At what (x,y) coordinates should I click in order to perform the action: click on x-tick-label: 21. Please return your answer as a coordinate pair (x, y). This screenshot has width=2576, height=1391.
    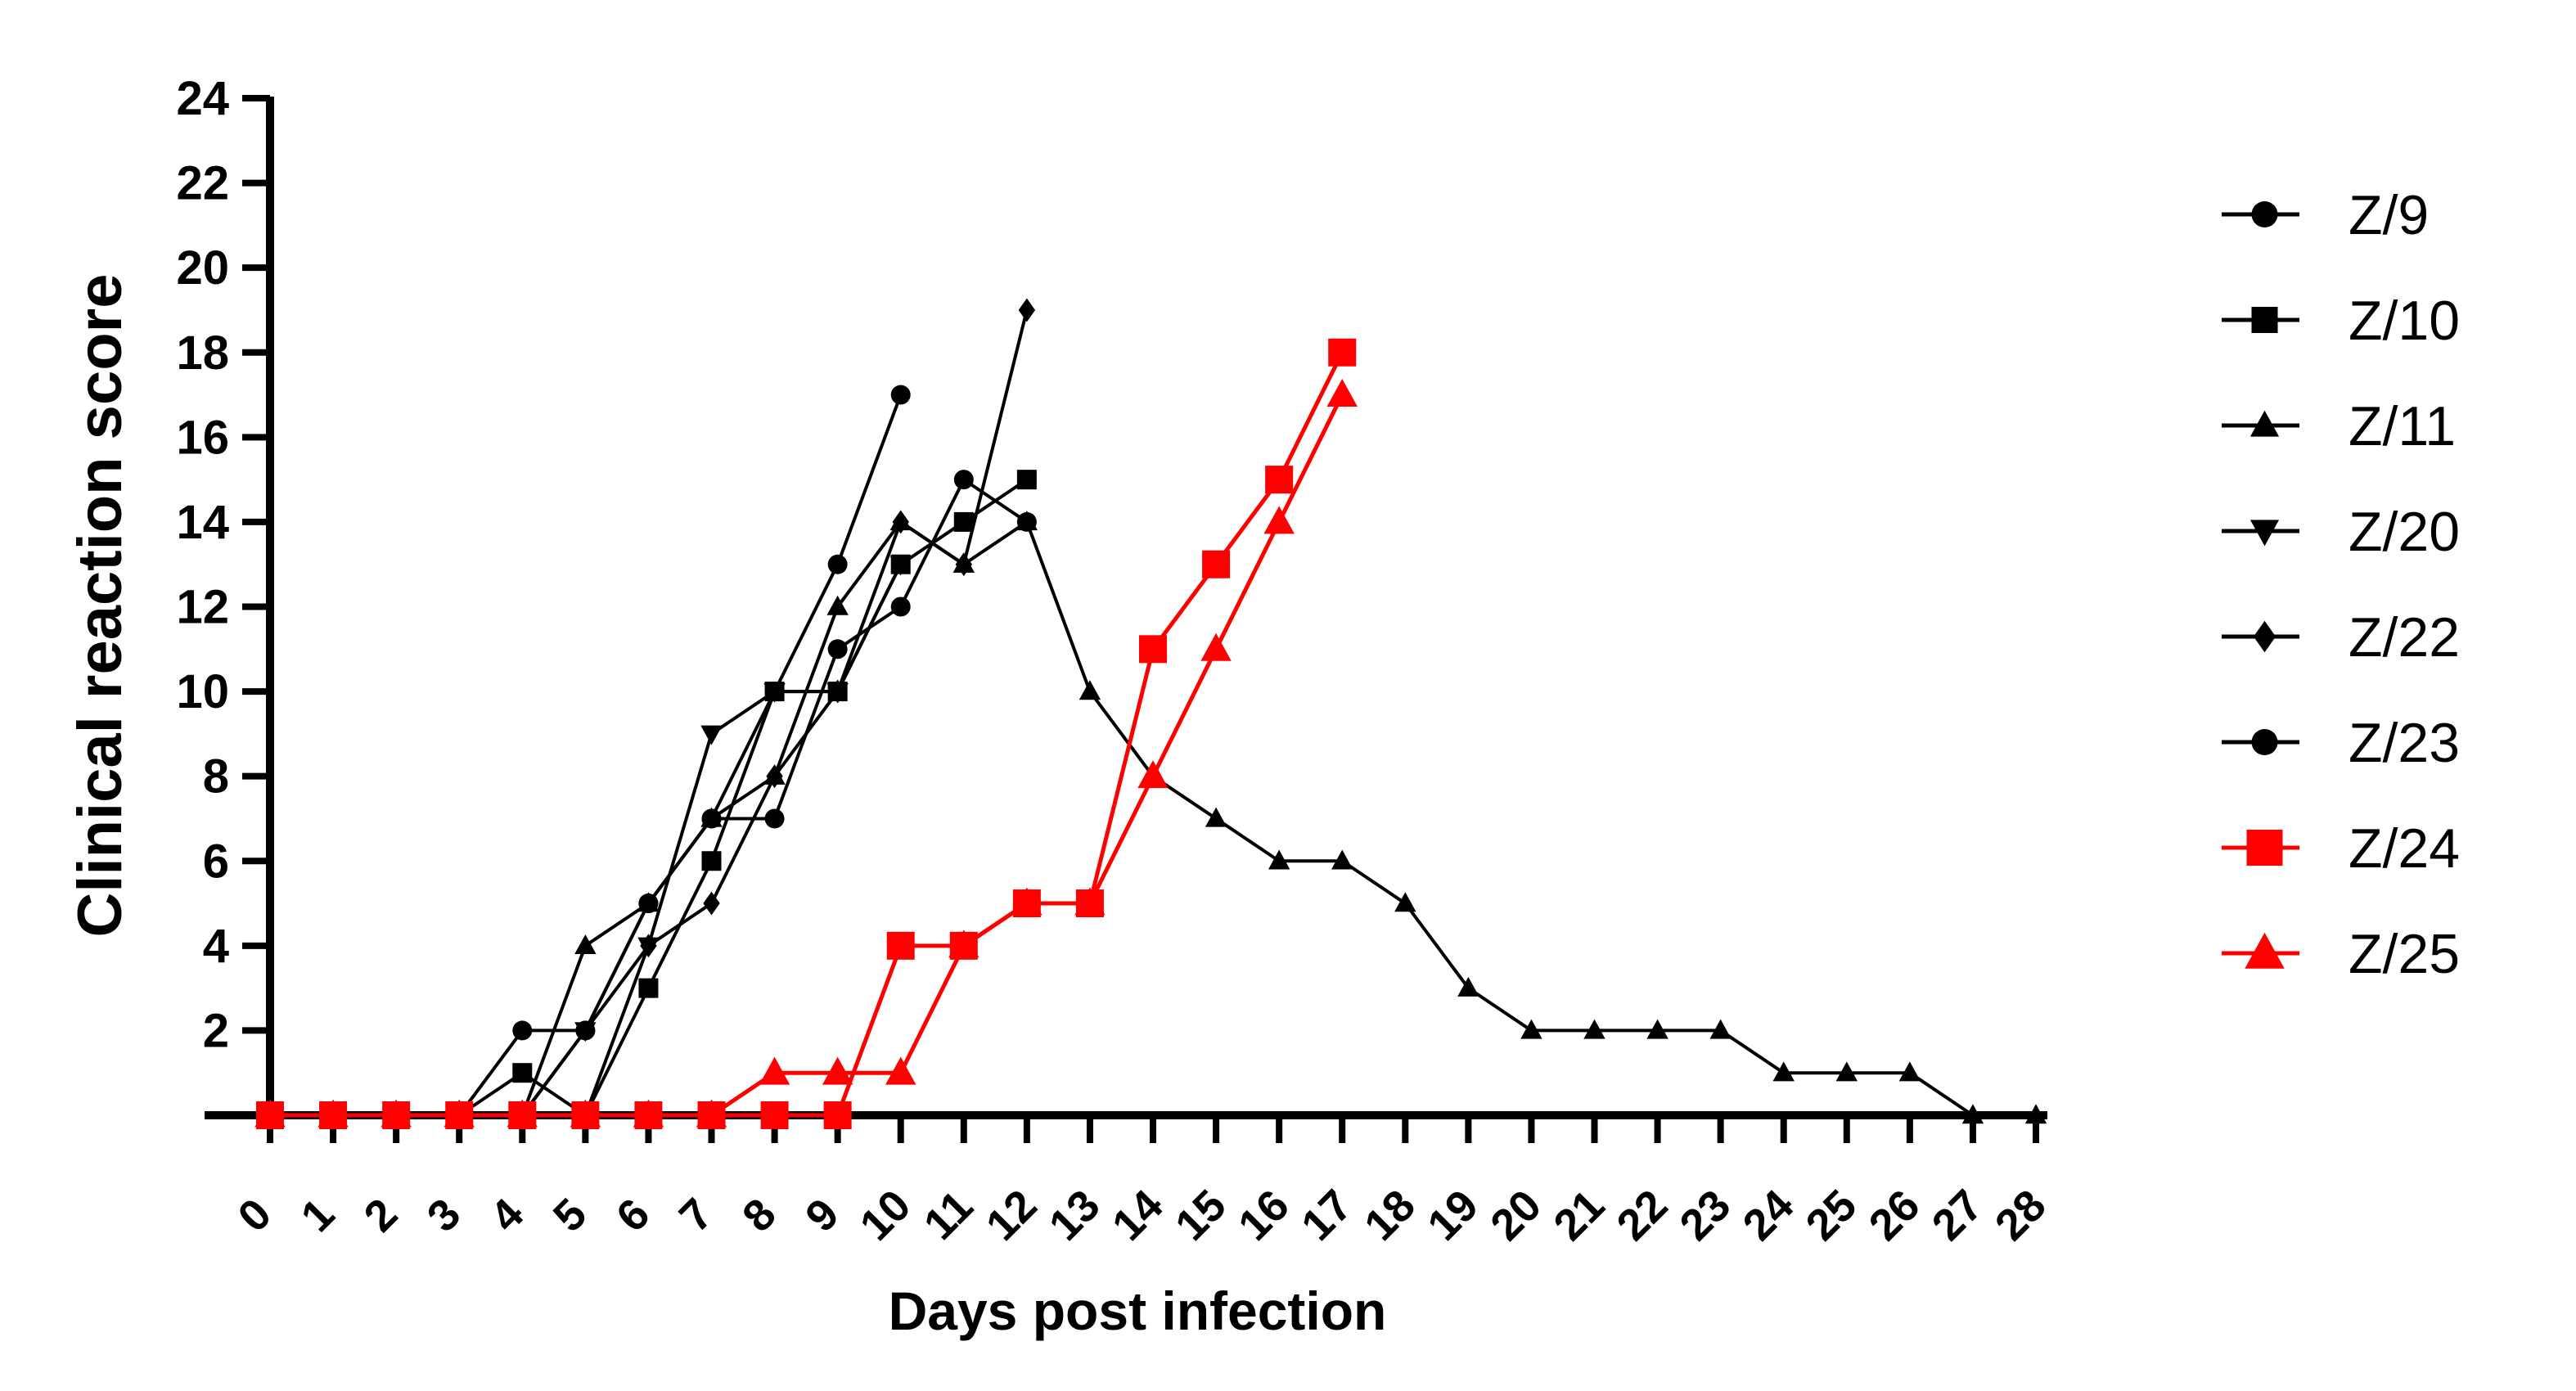
    Looking at the image, I should click on (1579, 1216).